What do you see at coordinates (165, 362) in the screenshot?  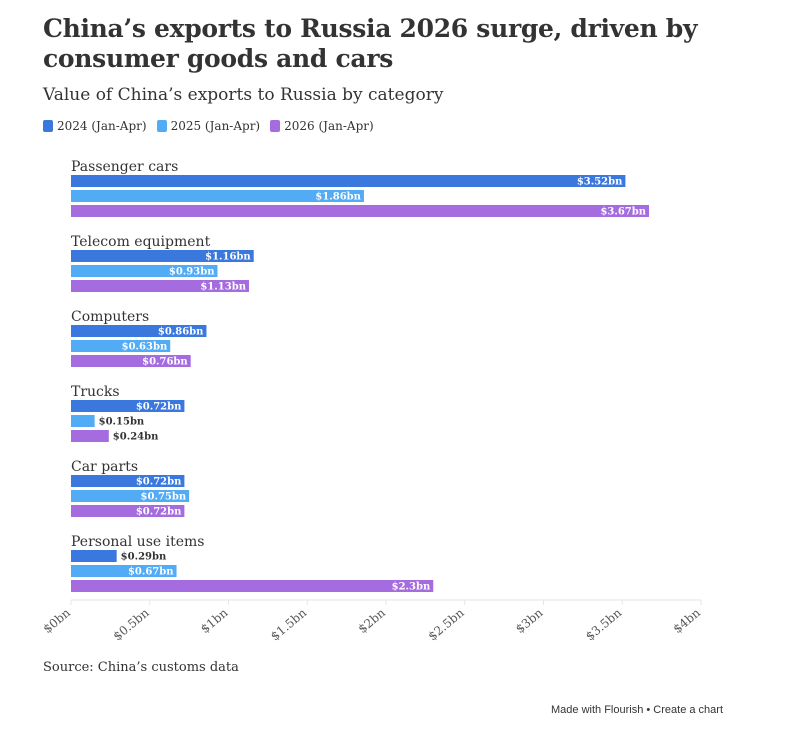 I see `data-label: $0.76bn` at bounding box center [165, 362].